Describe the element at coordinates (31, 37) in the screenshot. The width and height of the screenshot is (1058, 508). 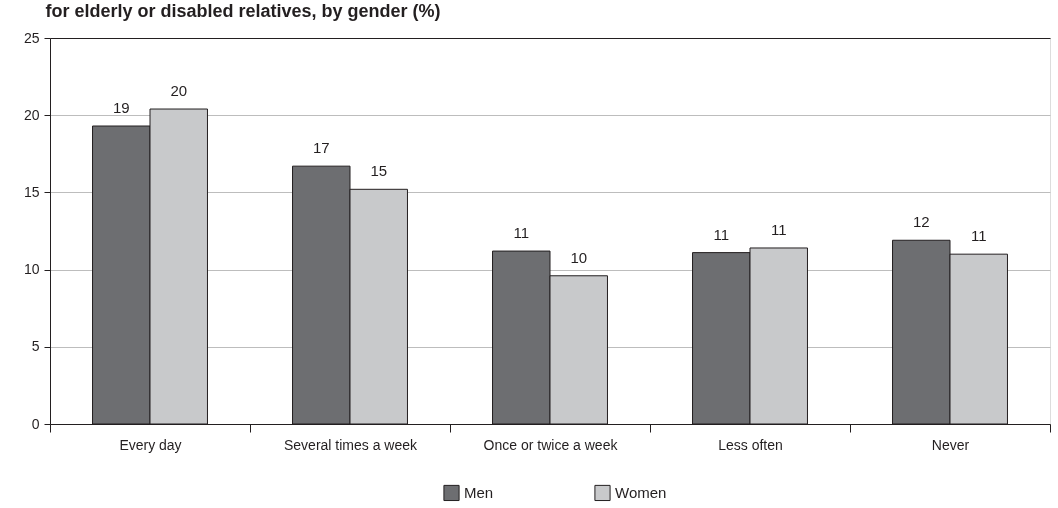
I see `y-tick-label: 25` at that location.